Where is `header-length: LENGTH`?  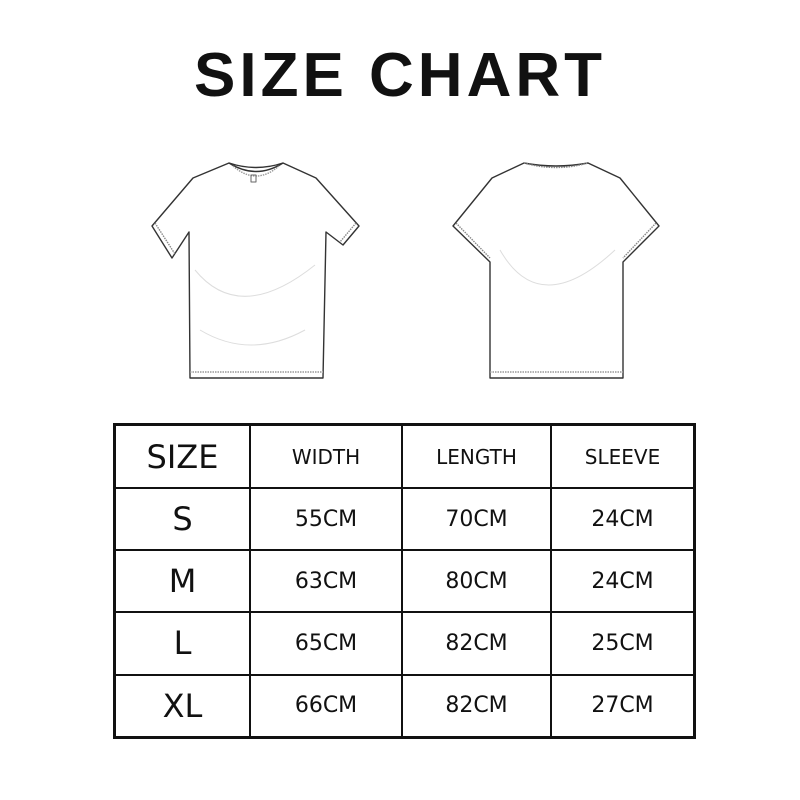
header-length: LENGTH is located at coordinates (476, 456).